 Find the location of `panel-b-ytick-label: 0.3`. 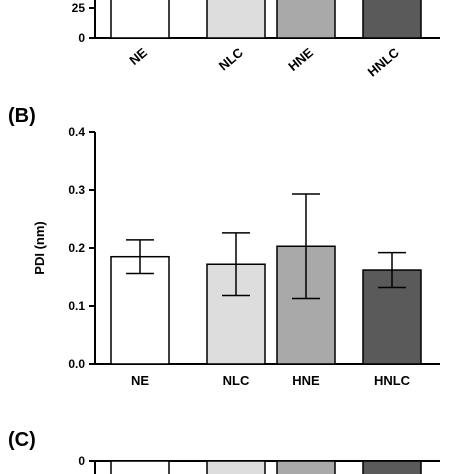

panel-b-ytick-label: 0.3 is located at coordinates (76, 190).